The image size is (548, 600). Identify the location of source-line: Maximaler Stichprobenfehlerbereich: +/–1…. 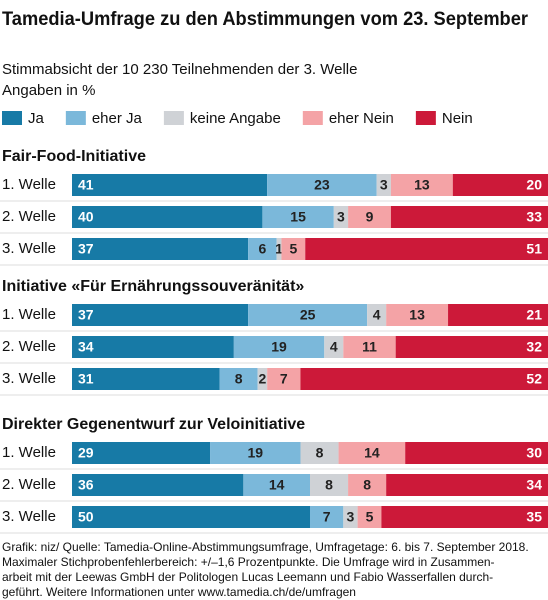
(248, 562).